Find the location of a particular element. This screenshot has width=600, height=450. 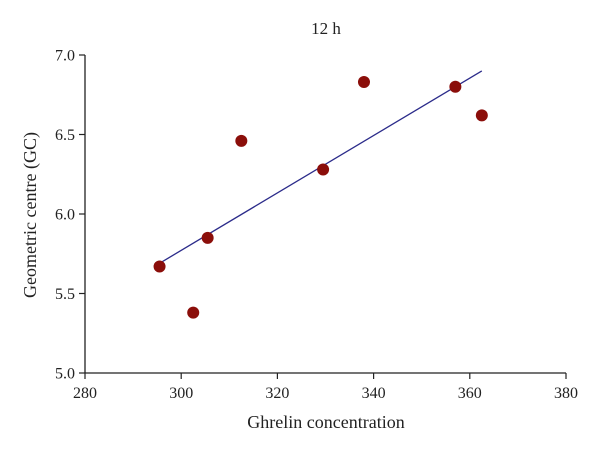

x-tick-label: 380 is located at coordinates (566, 393).